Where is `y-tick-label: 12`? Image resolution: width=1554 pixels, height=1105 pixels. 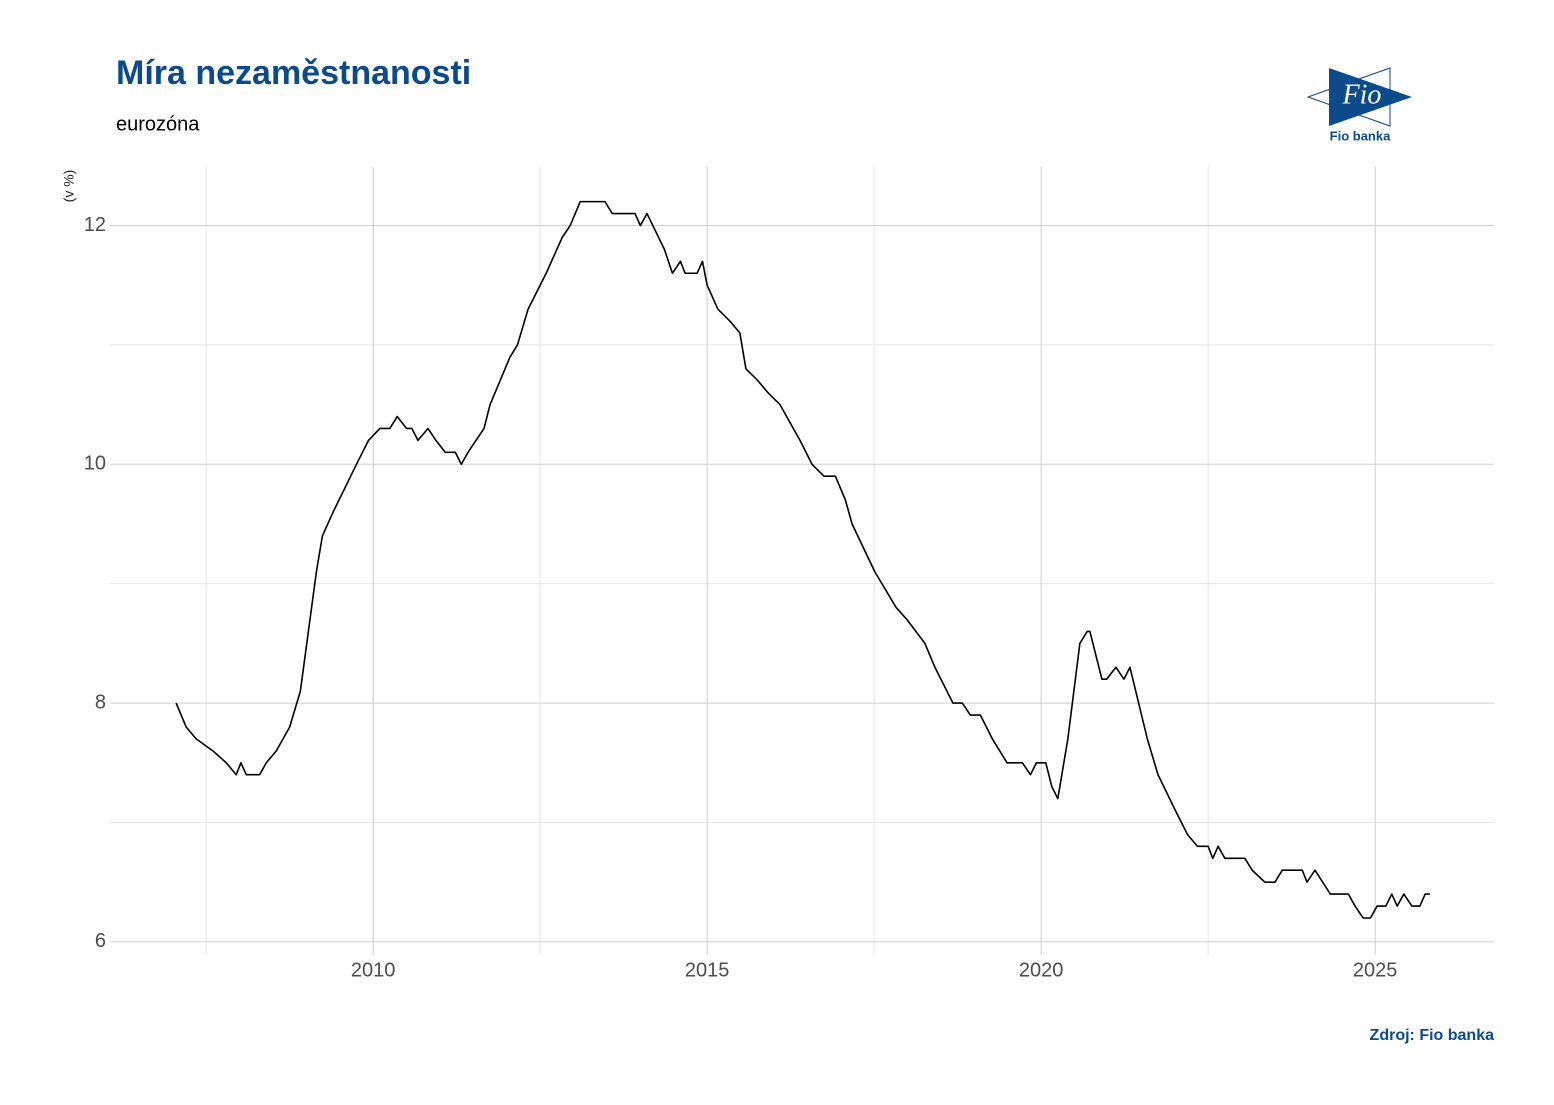
y-tick-label: 12 is located at coordinates (95, 225).